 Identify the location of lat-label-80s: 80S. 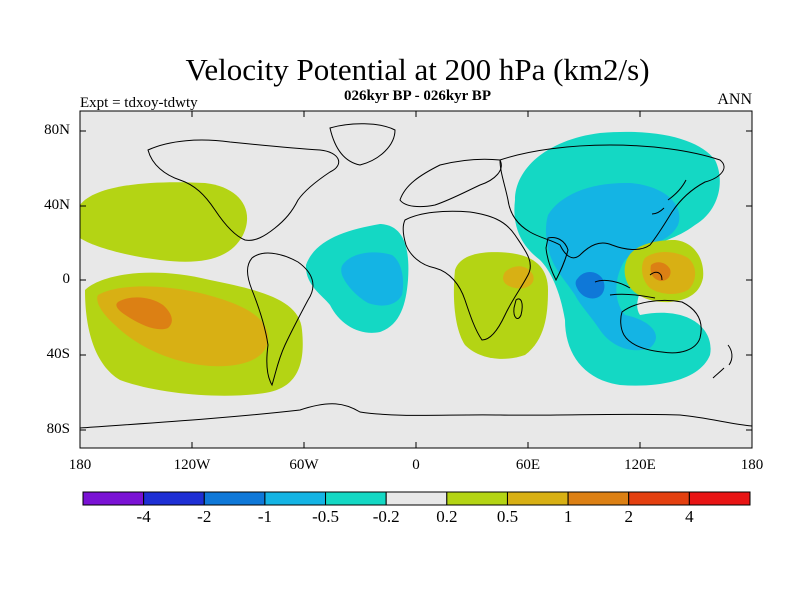
(58, 429).